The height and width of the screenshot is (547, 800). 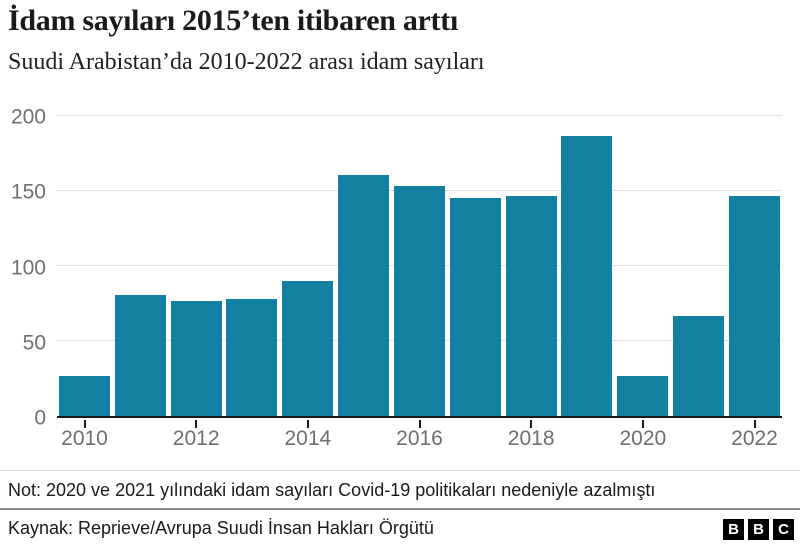 What do you see at coordinates (419, 300) in the screenshot?
I see `bar-2016` at bounding box center [419, 300].